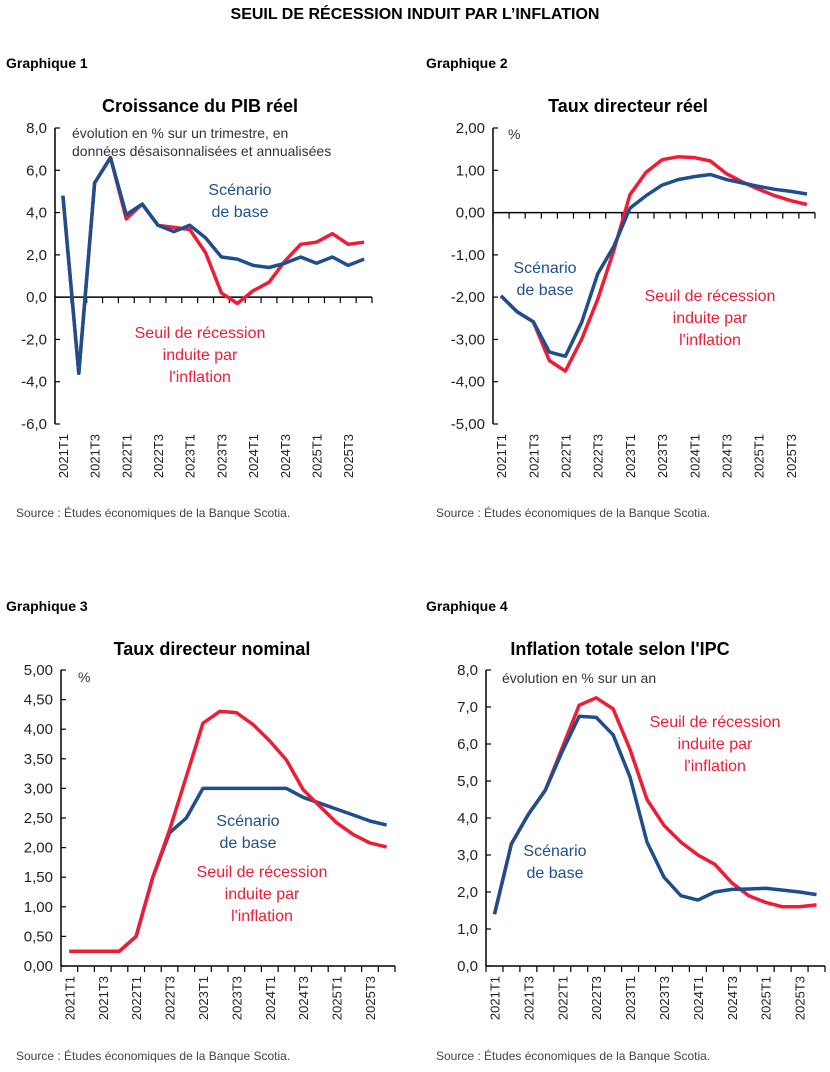  Describe the element at coordinates (38, 788) in the screenshot. I see `y-tick-label: 3,00` at that location.